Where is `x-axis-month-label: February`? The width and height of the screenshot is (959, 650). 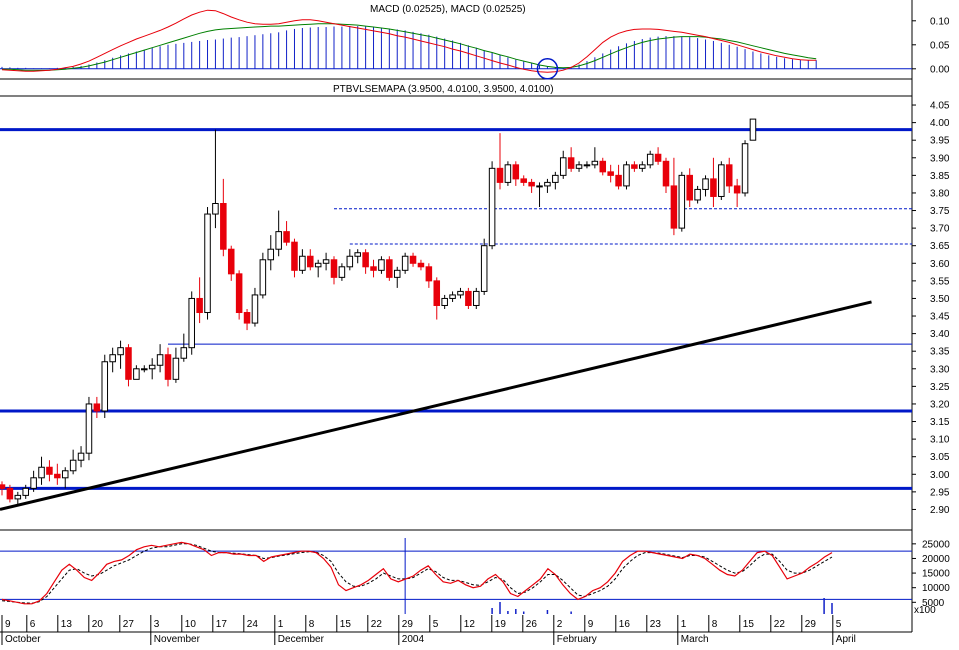 x-axis-month-label: February is located at coordinates (577, 639).